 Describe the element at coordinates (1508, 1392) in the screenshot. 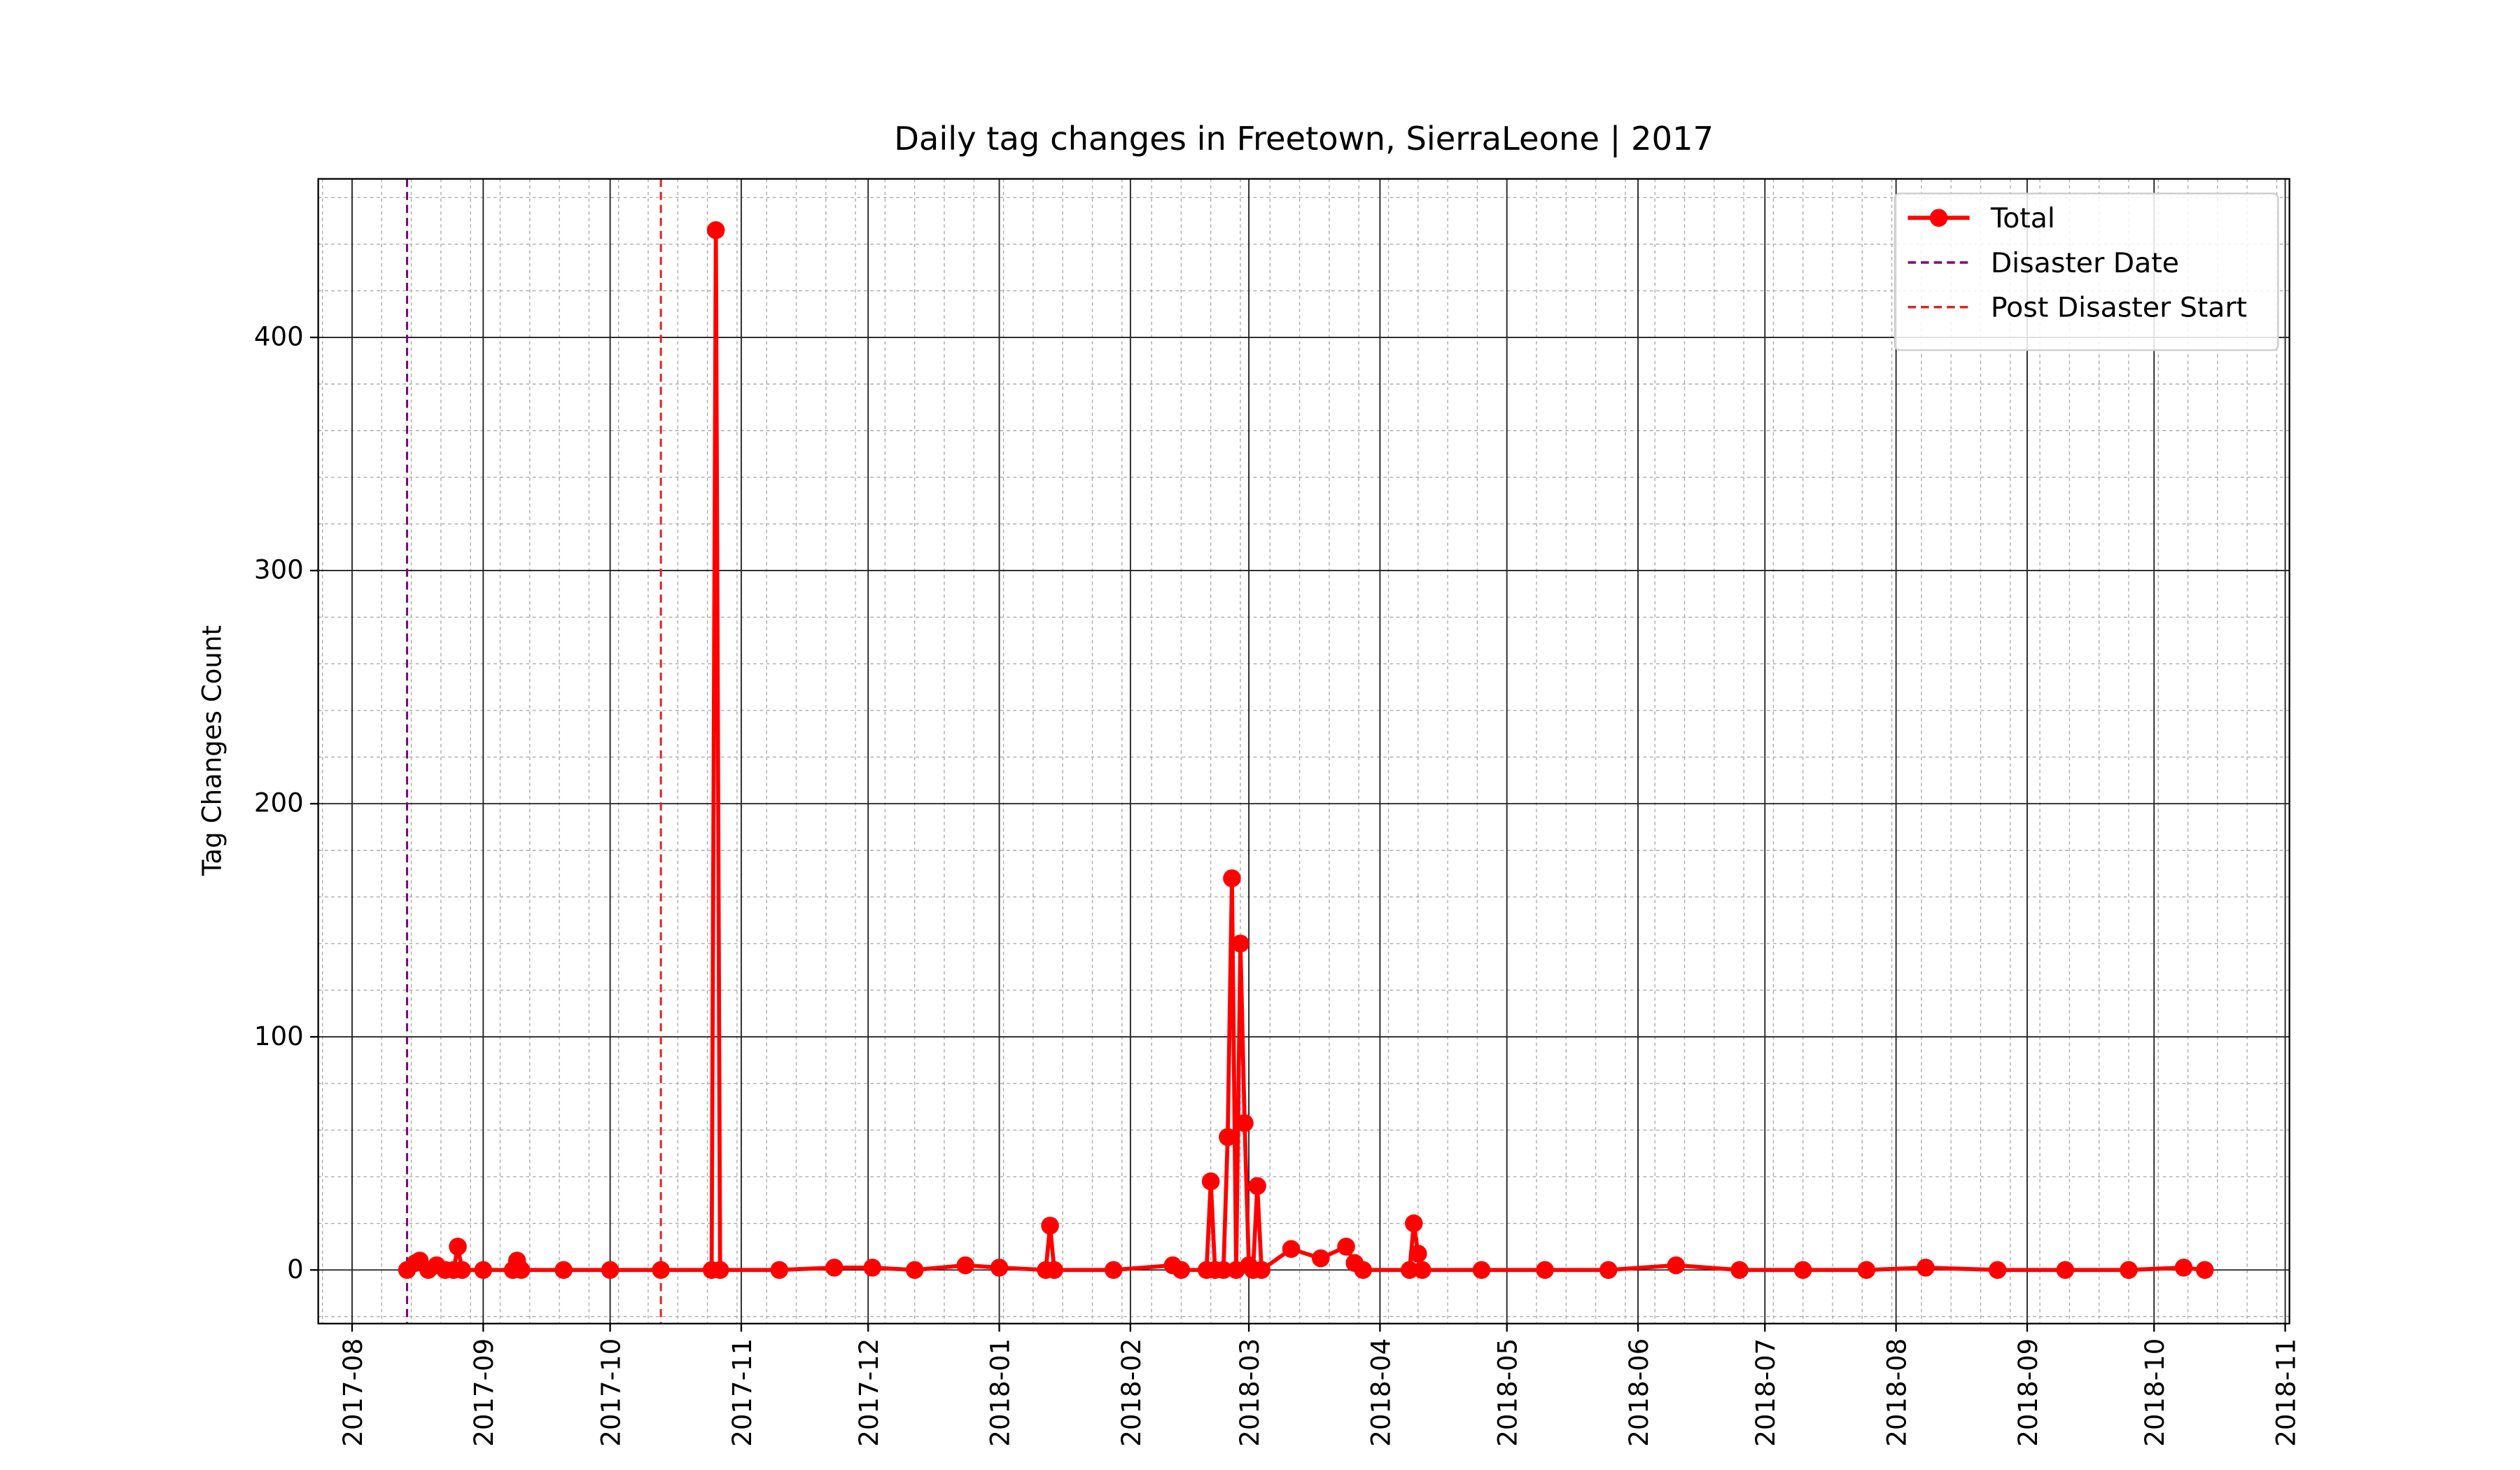

I see `x-tick-label: 2018-05` at that location.